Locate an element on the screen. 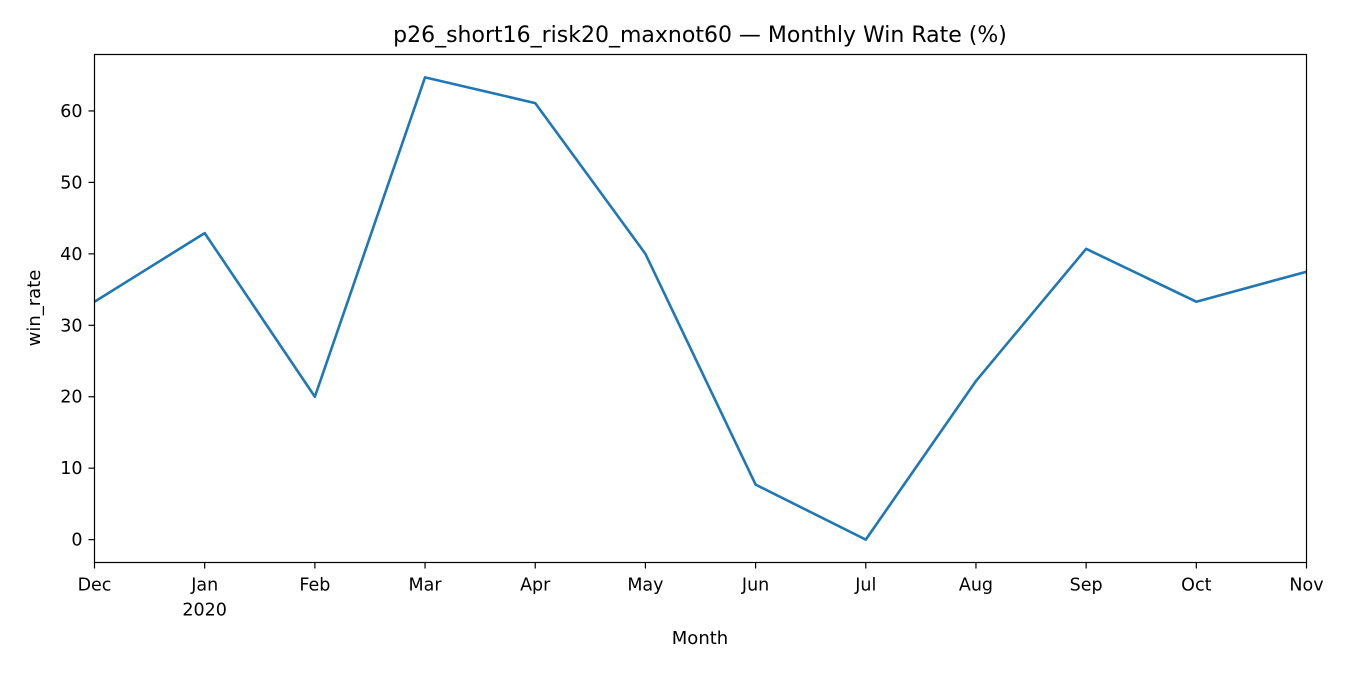 This screenshot has width=1350, height=675. y-tick-label: 40 is located at coordinates (71, 255).